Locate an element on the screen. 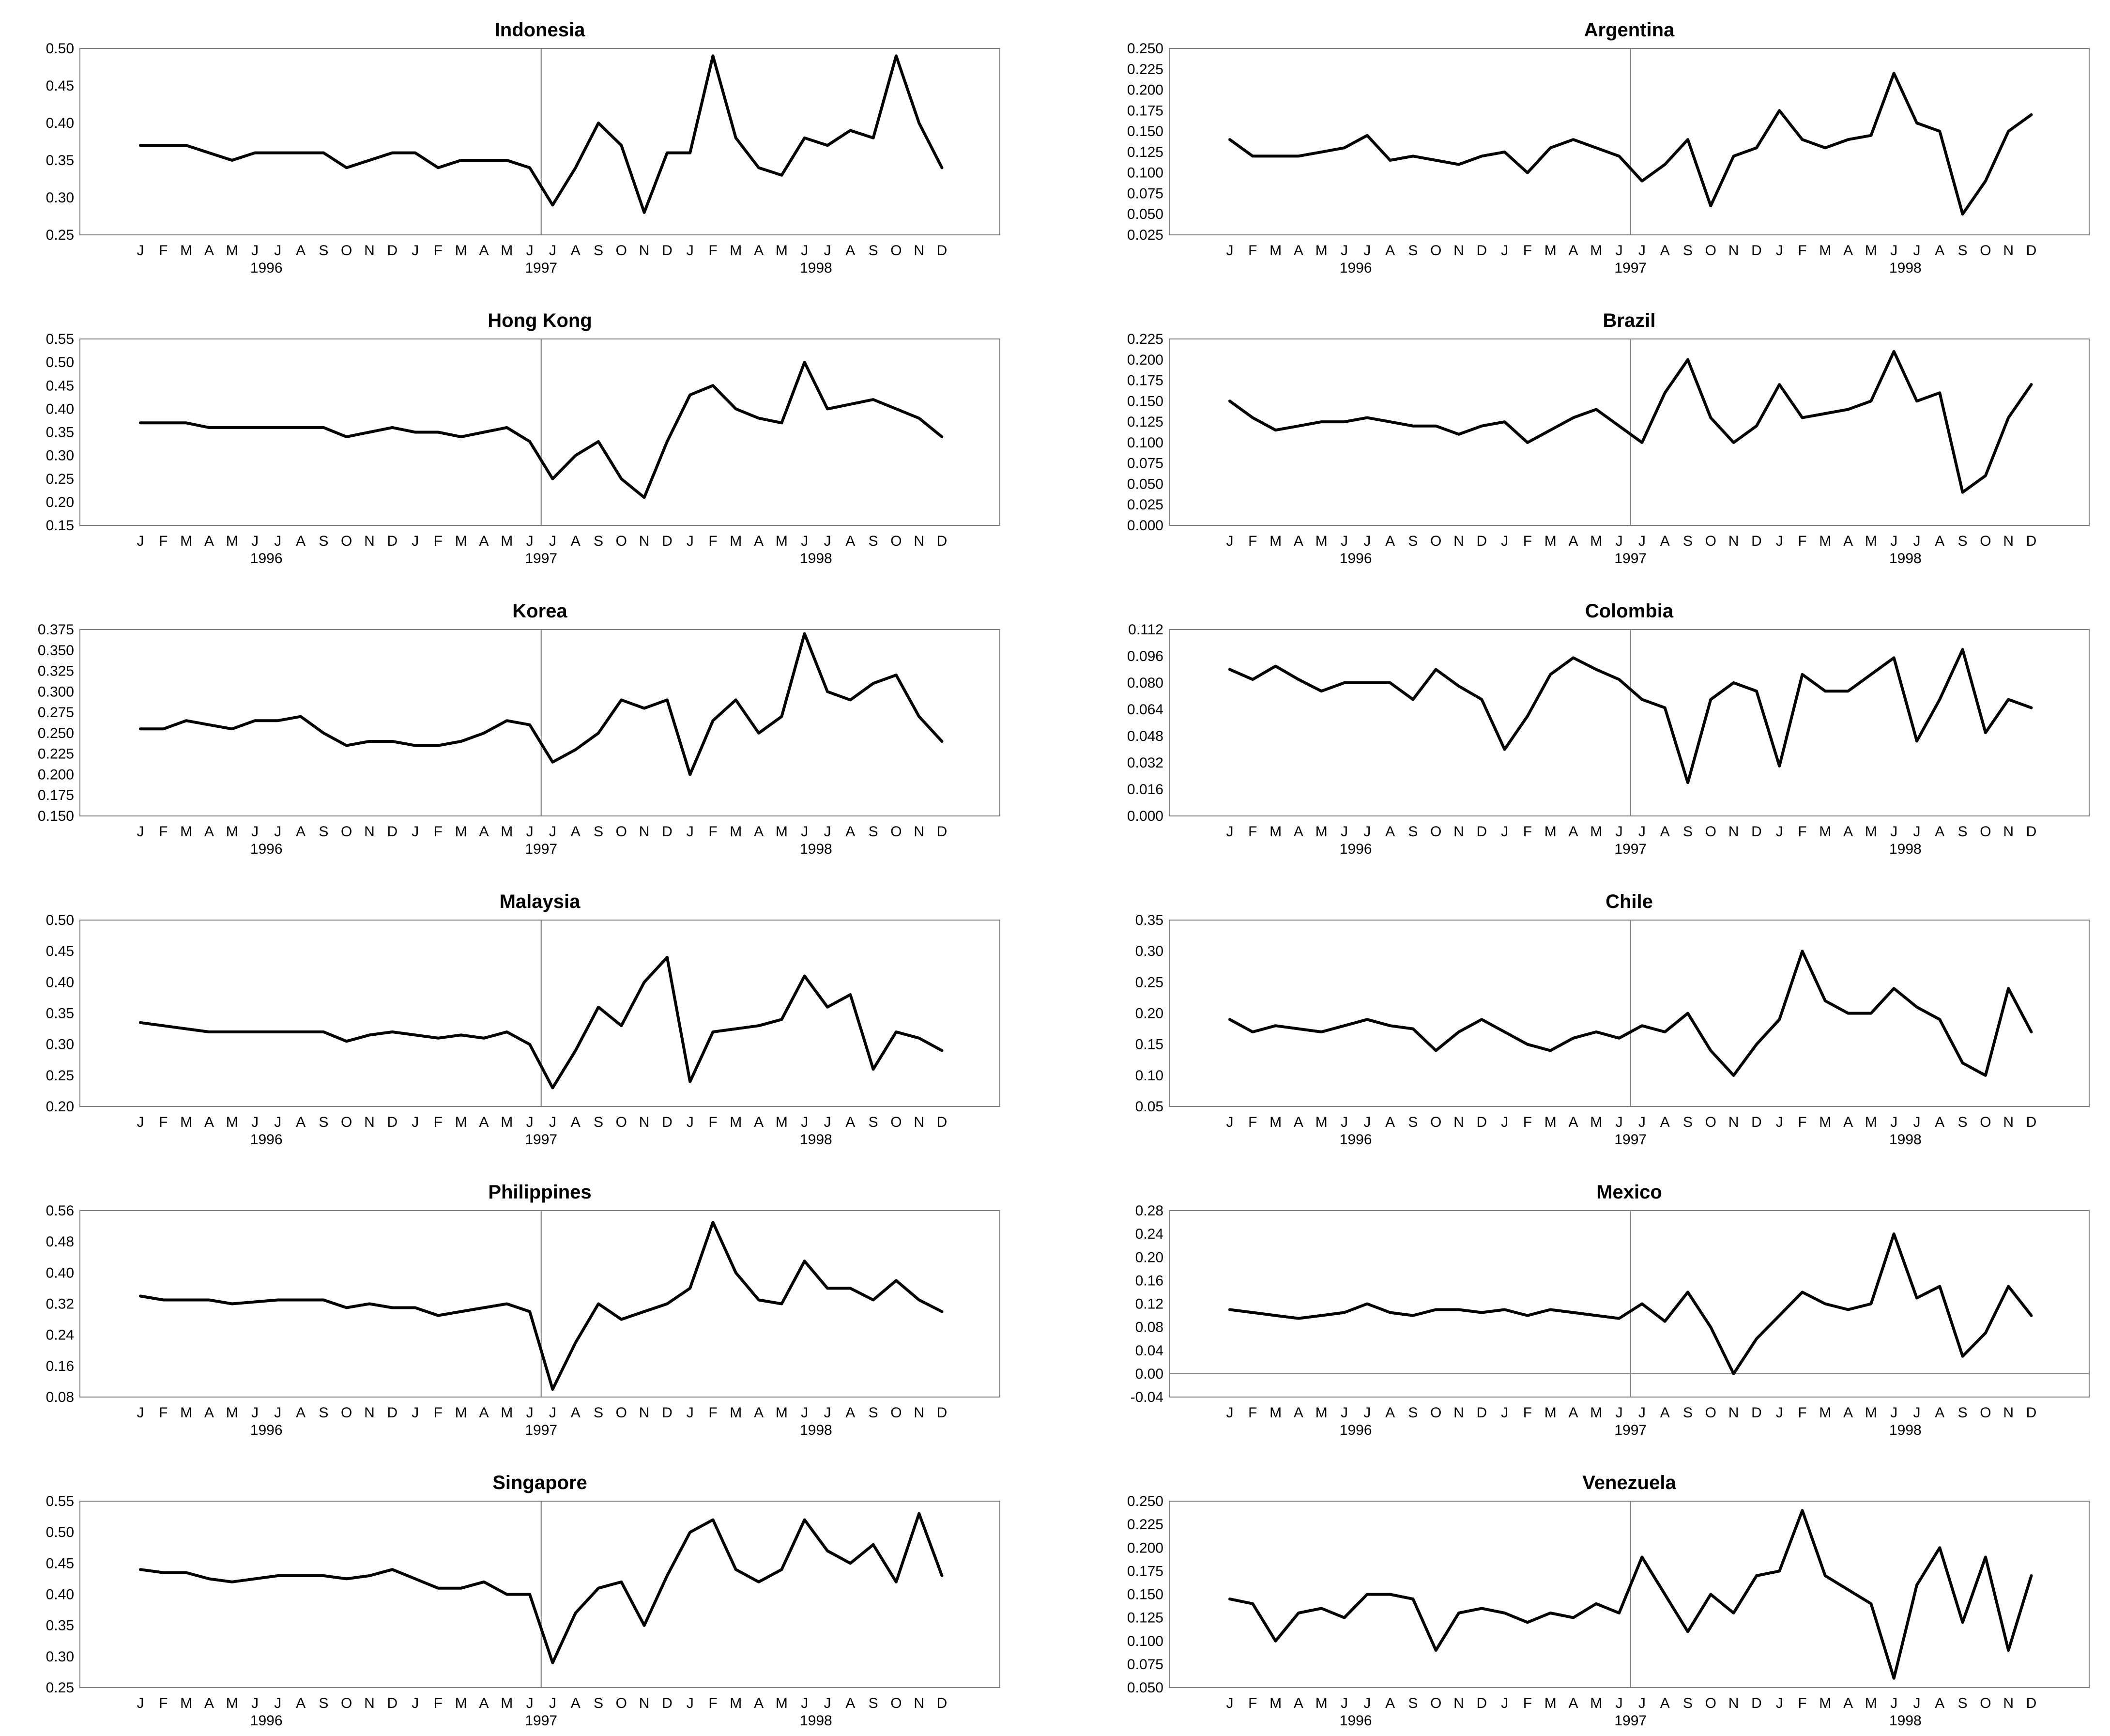  year-label: 1996 is located at coordinates (1356, 849).